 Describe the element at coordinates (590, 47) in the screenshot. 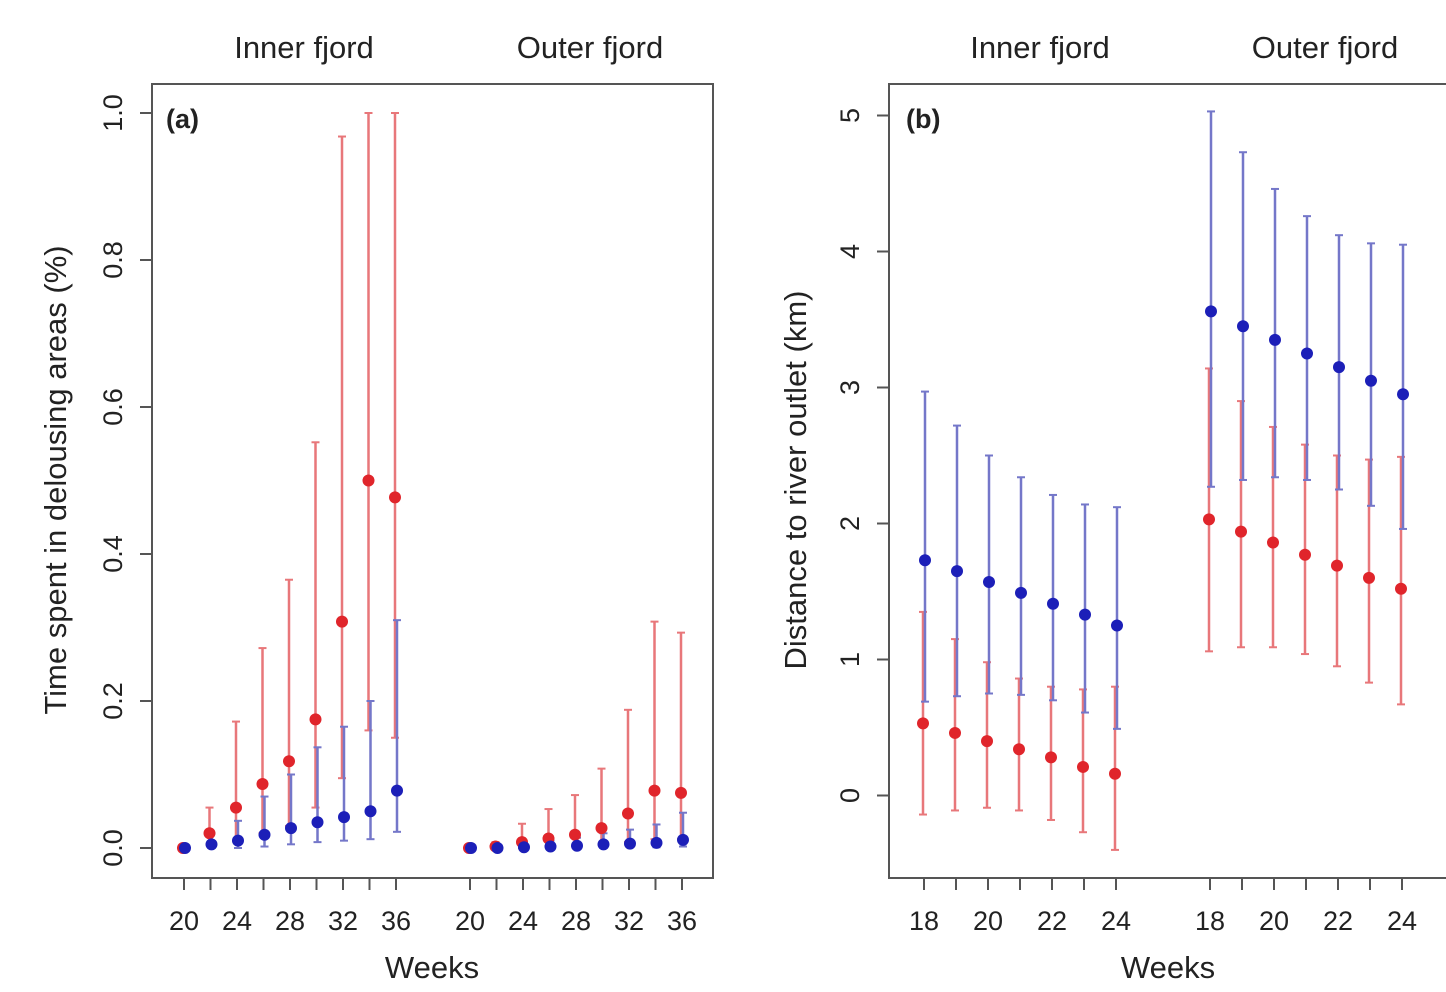

I see `group-label-outer-a: Outer fjord` at that location.